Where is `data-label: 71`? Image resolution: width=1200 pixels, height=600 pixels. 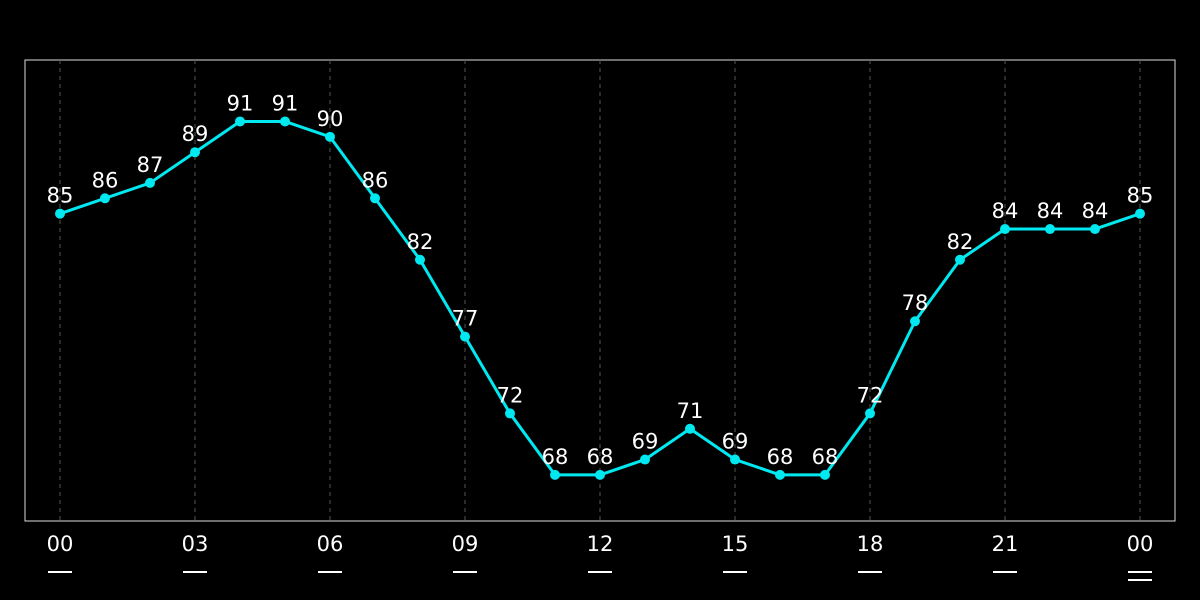
data-label: 71 is located at coordinates (690, 411).